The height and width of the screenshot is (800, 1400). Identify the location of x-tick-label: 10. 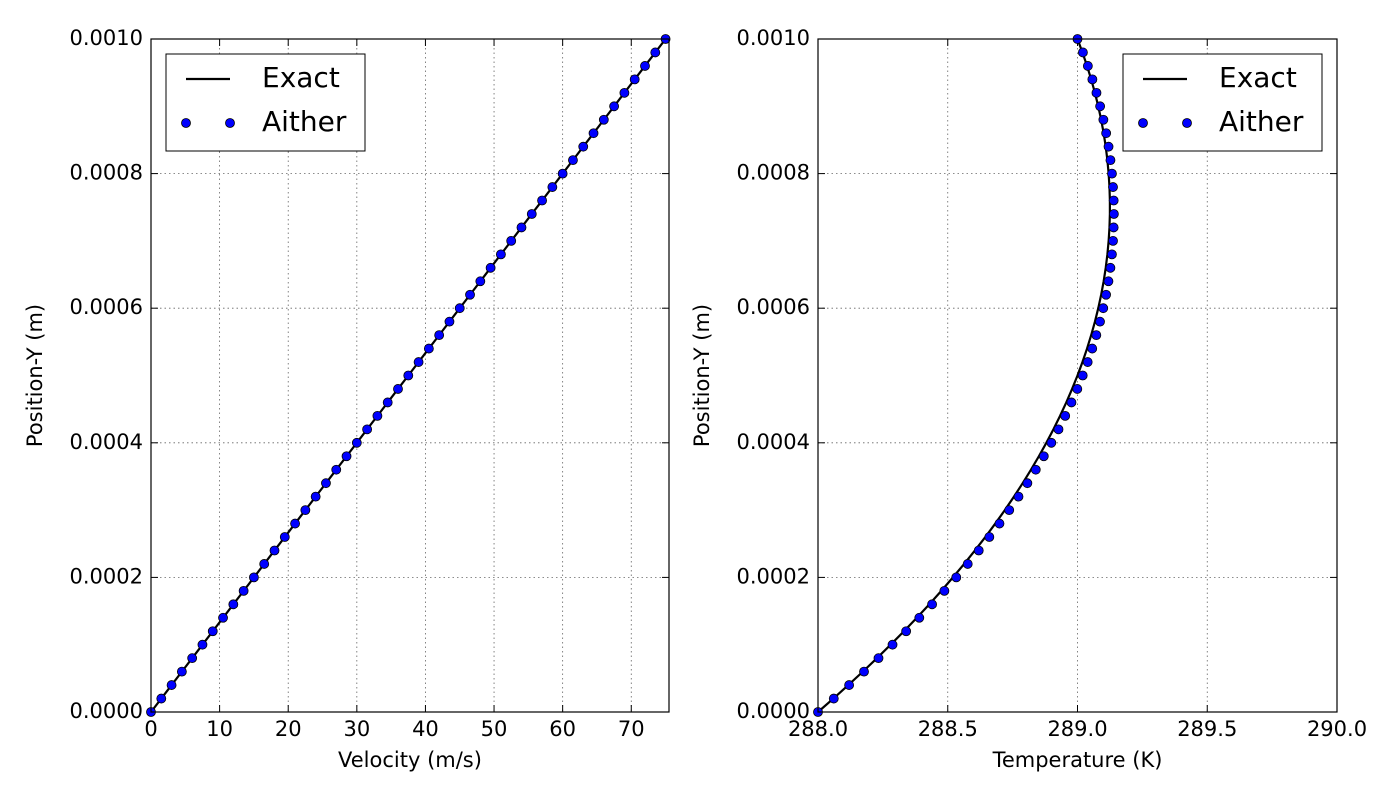
(219, 729).